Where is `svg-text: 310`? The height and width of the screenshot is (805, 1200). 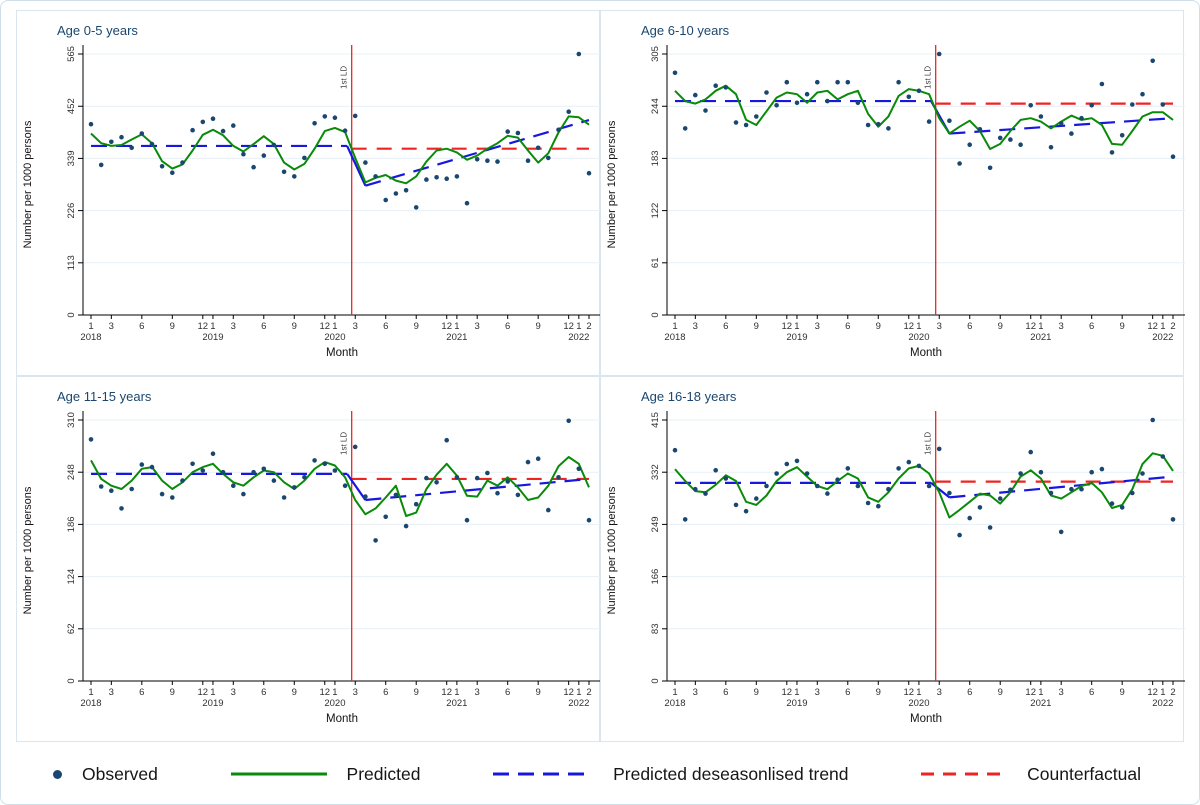 svg-text: 310 is located at coordinates (71, 420).